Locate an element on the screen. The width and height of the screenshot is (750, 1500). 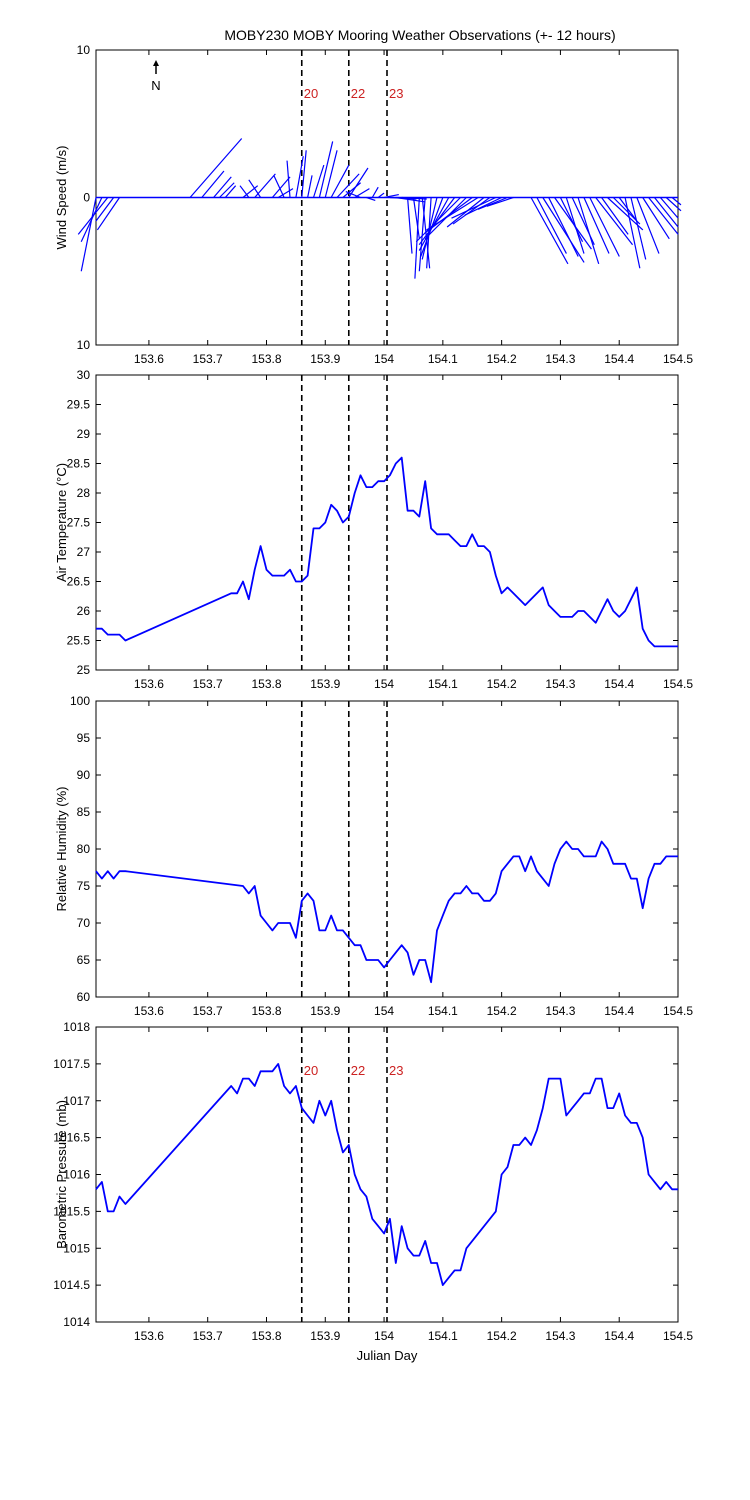
x-axis-label: Julian Day is located at coordinates (387, 1355).